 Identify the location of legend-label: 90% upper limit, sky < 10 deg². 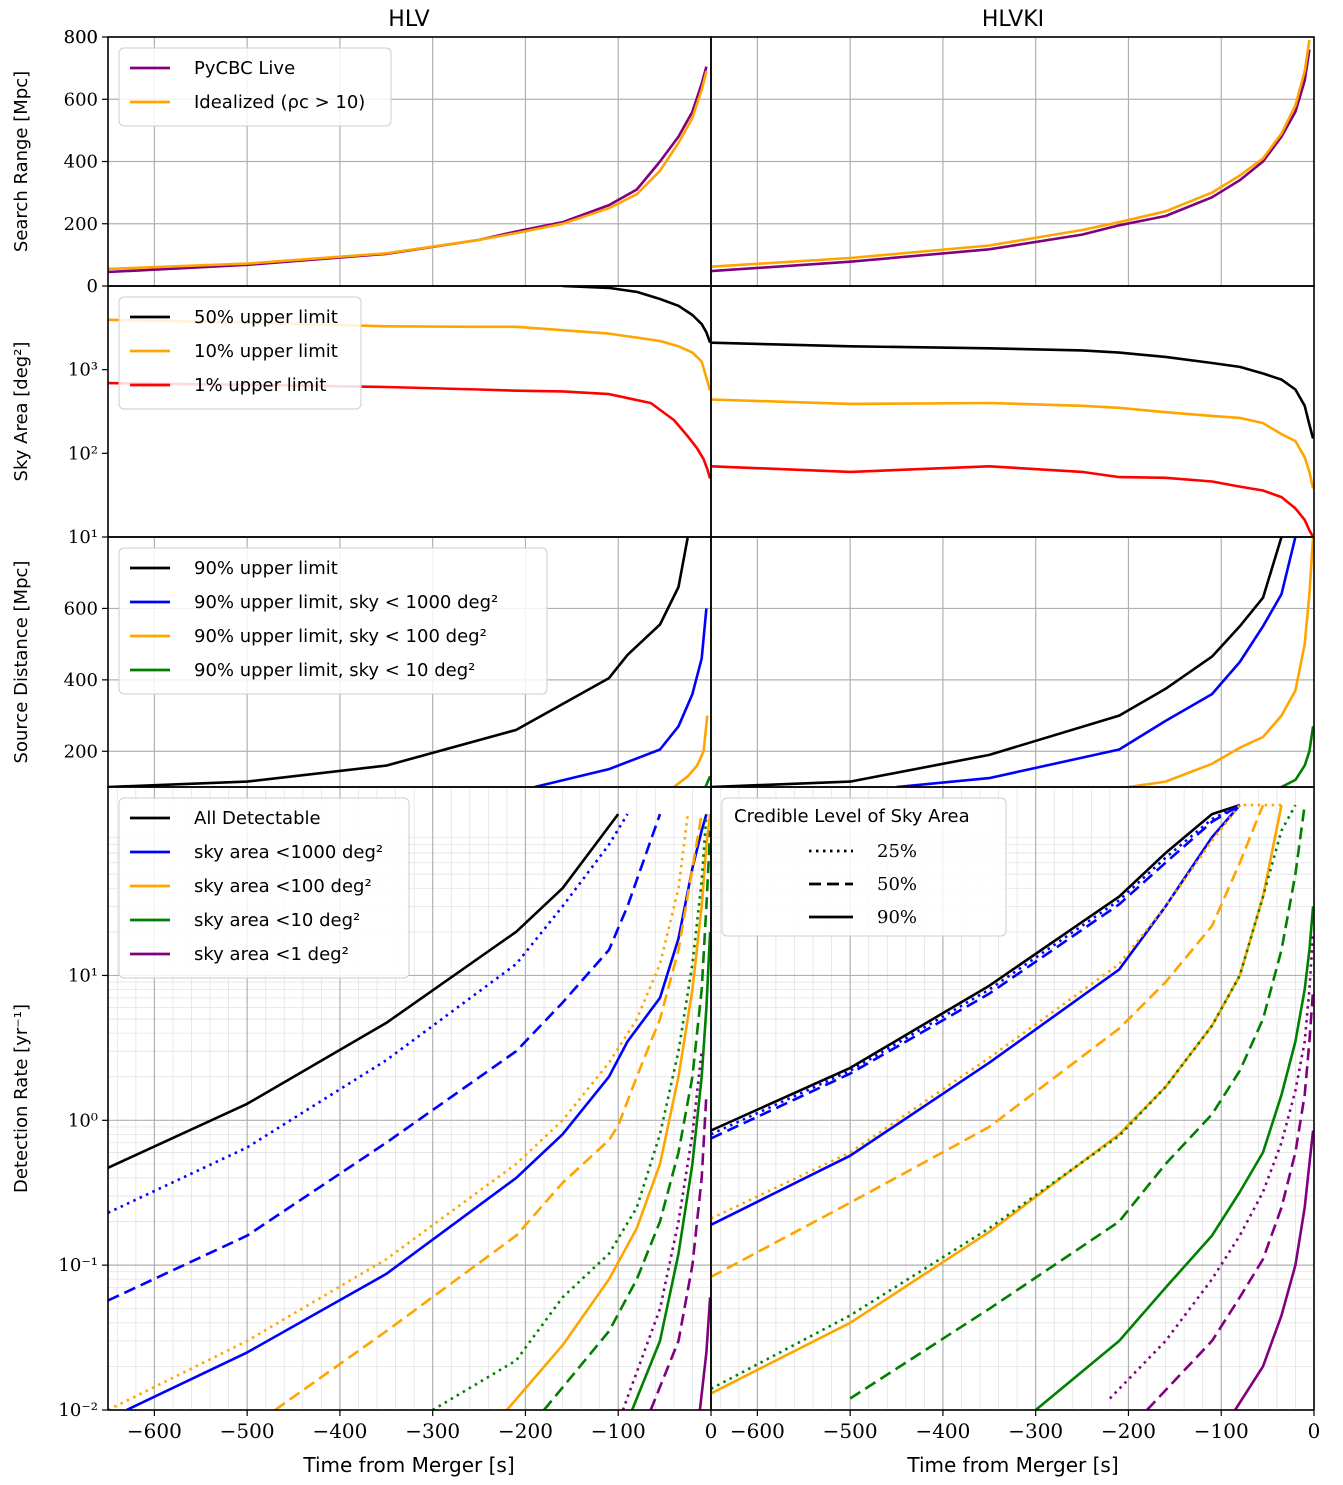
(334, 670).